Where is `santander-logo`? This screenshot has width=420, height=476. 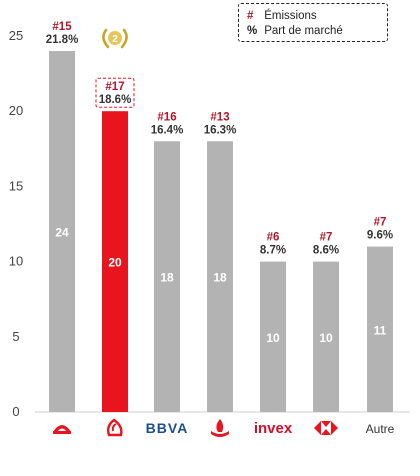
santander-logo is located at coordinates (220, 428).